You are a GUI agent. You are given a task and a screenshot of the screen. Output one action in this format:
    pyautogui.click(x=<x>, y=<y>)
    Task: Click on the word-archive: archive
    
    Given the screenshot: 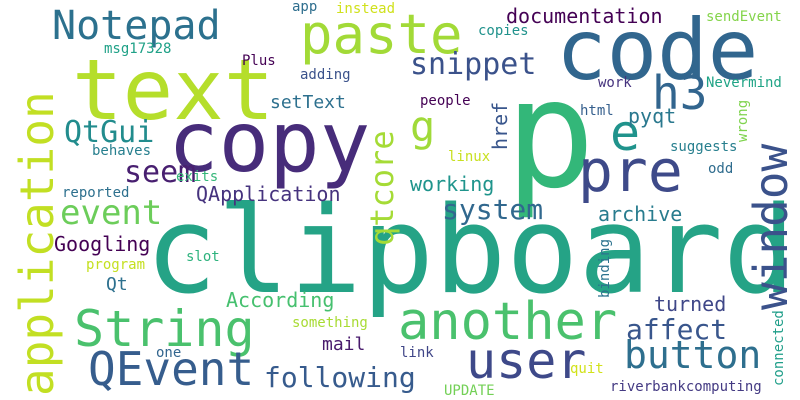 What is the action you would take?
    pyautogui.click(x=640, y=214)
    